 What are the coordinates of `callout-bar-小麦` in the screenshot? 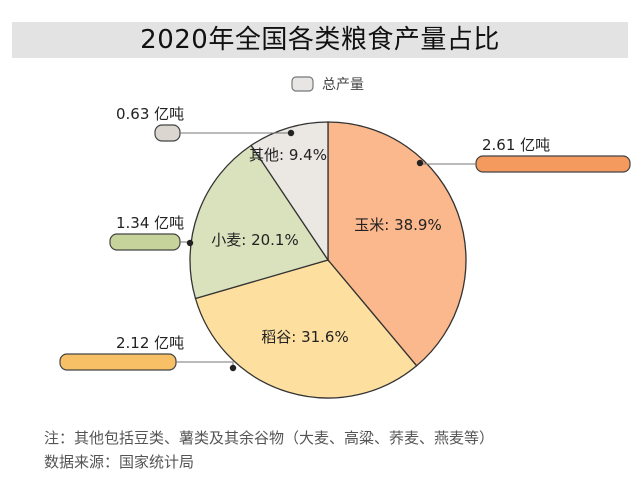 It's located at (145, 242).